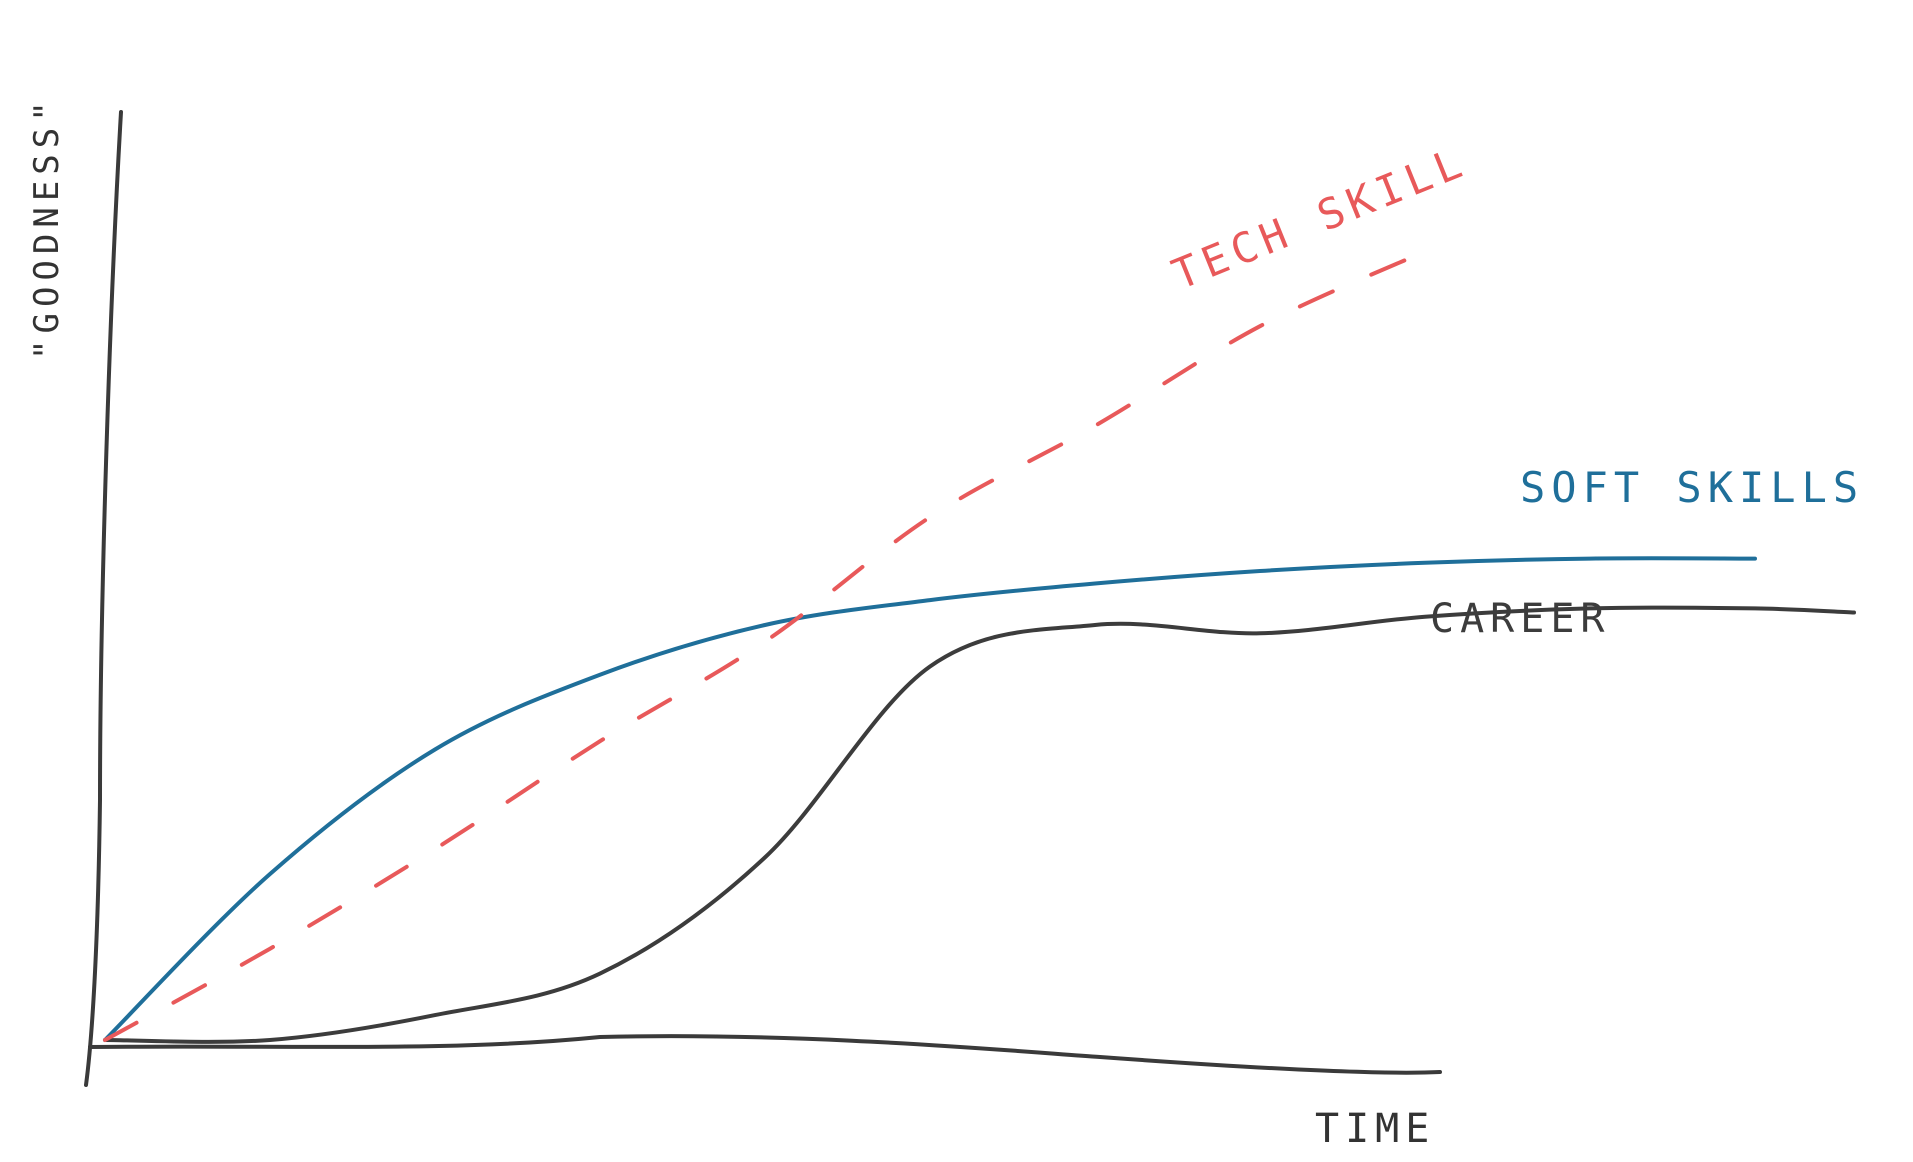 Image resolution: width=1913 pixels, height=1162 pixels. I want to click on y-axis-line, so click(103, 598).